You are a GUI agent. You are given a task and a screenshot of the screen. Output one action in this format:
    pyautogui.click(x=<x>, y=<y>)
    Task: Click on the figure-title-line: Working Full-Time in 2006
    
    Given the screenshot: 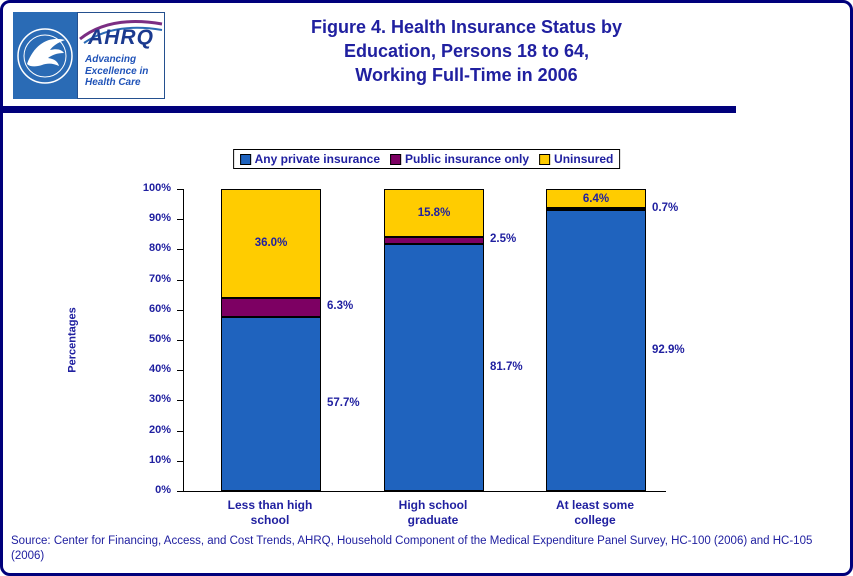 What is the action you would take?
    pyautogui.click(x=466, y=75)
    